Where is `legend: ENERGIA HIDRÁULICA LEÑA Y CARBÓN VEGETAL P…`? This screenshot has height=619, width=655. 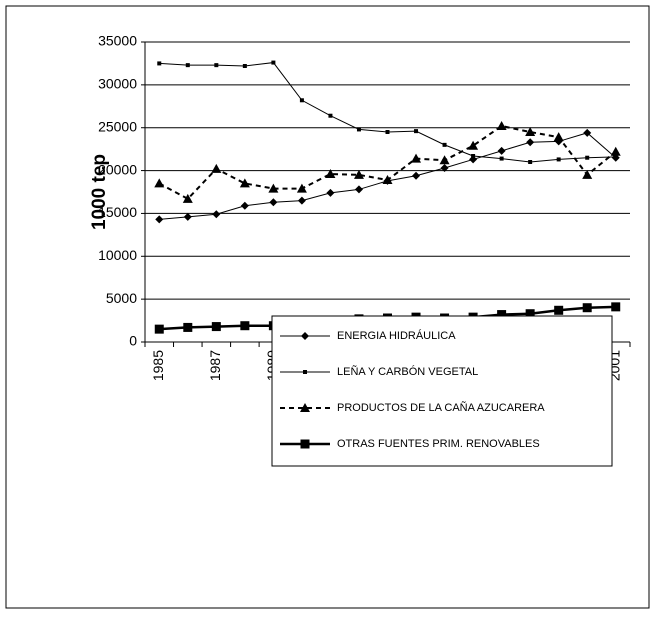
legend: ENERGIA HIDRÁULICA LEÑA Y CARBÓN VEGETAL P… is located at coordinates (442, 391).